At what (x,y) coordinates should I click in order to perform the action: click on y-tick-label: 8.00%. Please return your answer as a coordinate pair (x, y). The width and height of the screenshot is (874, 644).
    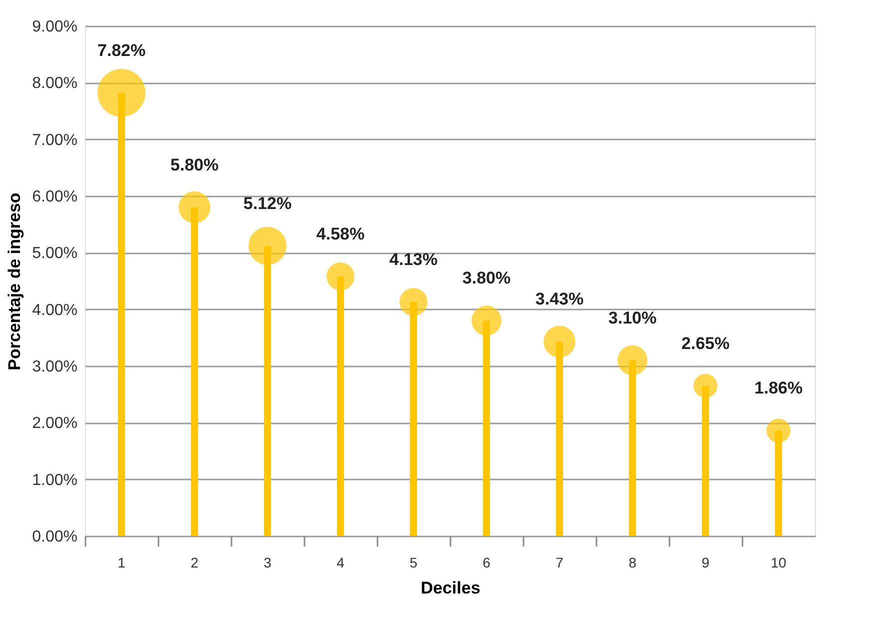
    Looking at the image, I should click on (55, 83).